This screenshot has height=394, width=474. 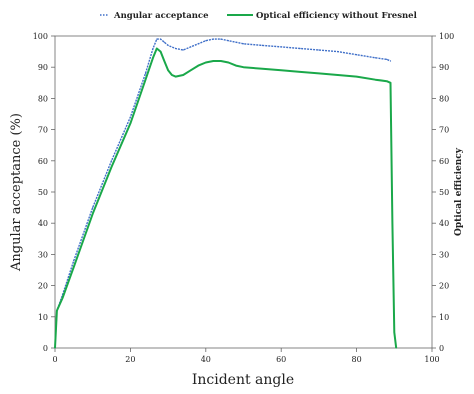 What do you see at coordinates (161, 16) in the screenshot?
I see `legend-label-angular-acceptance: Angular acceptance` at bounding box center [161, 16].